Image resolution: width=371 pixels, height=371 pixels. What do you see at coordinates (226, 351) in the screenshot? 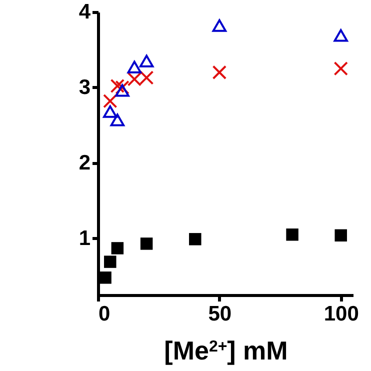
I see `x-axis-title: [Me$^{2+}$] mM` at bounding box center [226, 351].